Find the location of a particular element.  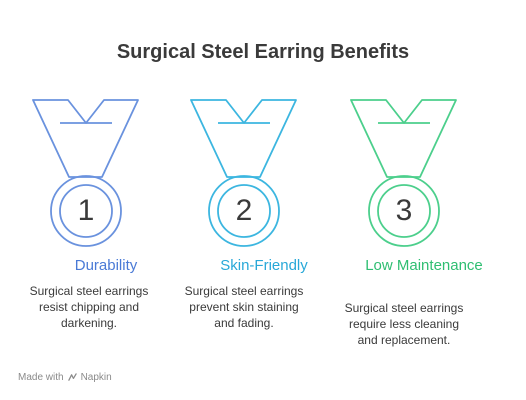

medal-1-number: 1 is located at coordinates (86, 210).